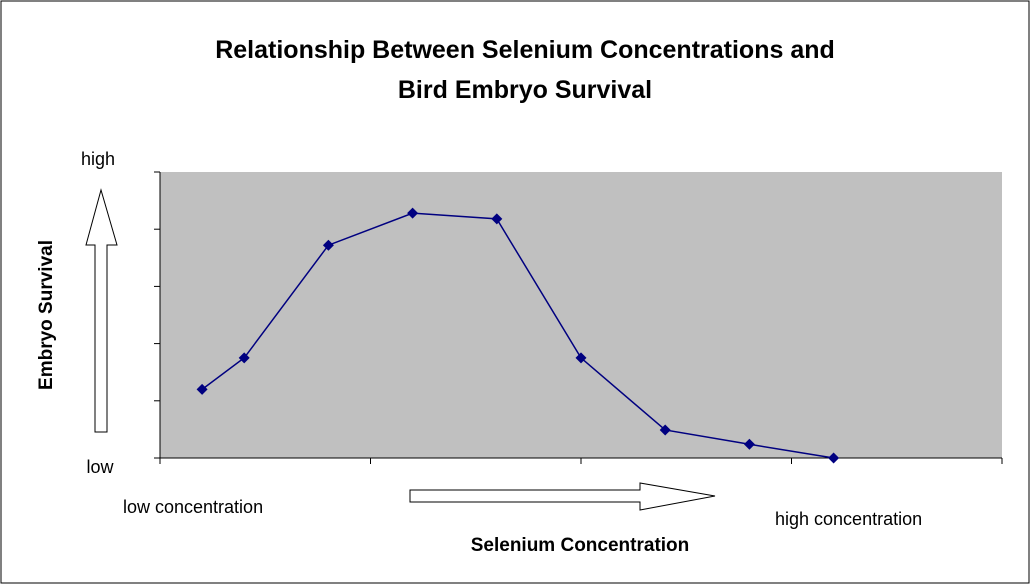 This screenshot has height=585, width=1031. What do you see at coordinates (848, 519) in the screenshot?
I see `x-high-label: high concentration` at bounding box center [848, 519].